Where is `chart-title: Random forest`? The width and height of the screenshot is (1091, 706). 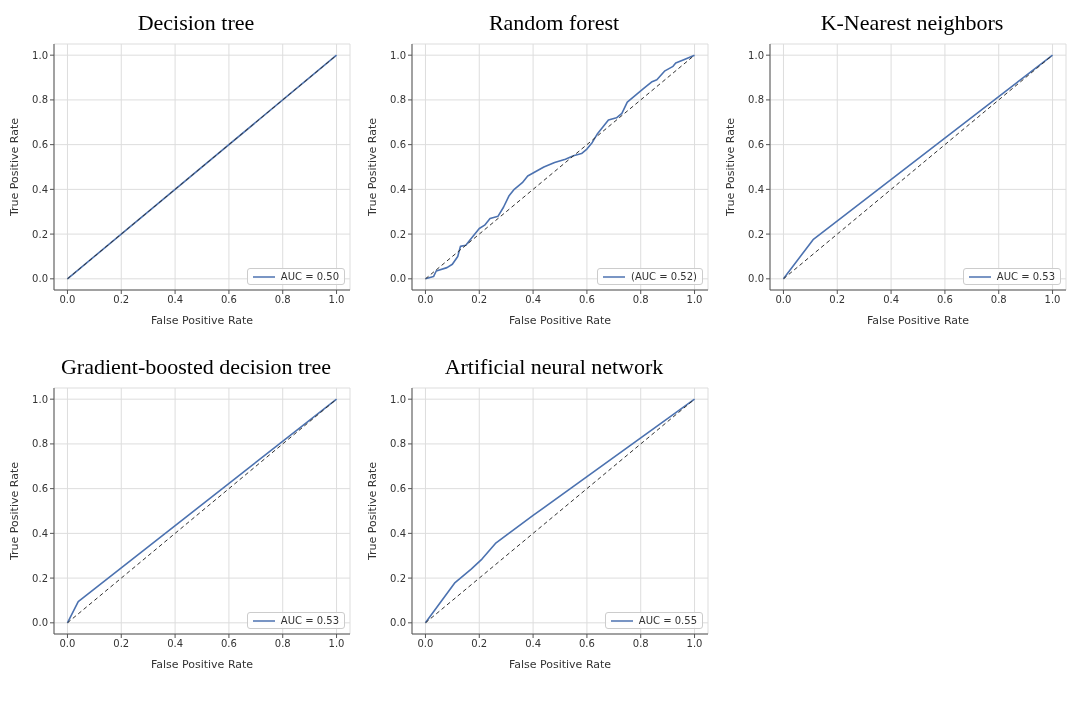 chart-title: Random forest is located at coordinates (554, 23).